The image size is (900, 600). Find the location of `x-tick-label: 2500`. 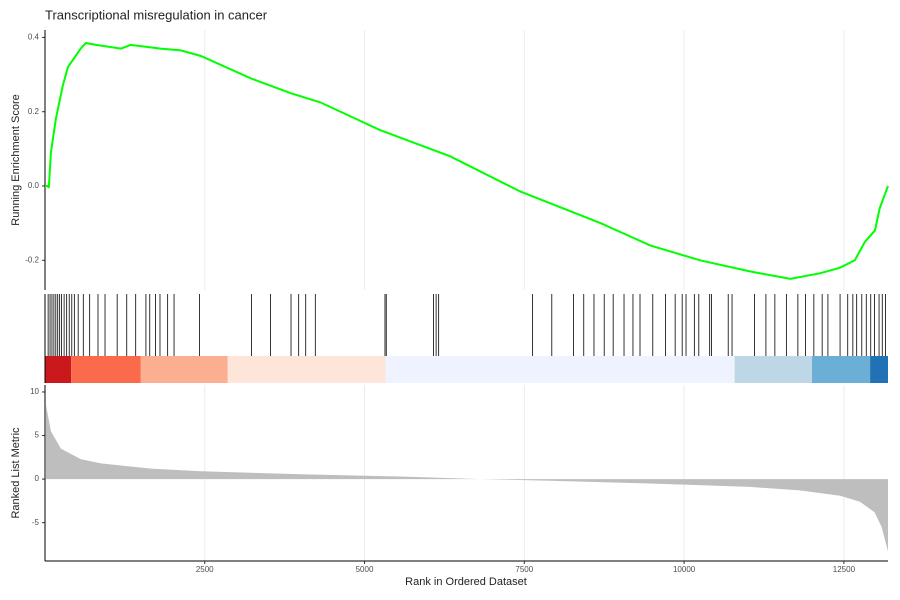

x-tick-label: 2500 is located at coordinates (205, 569).